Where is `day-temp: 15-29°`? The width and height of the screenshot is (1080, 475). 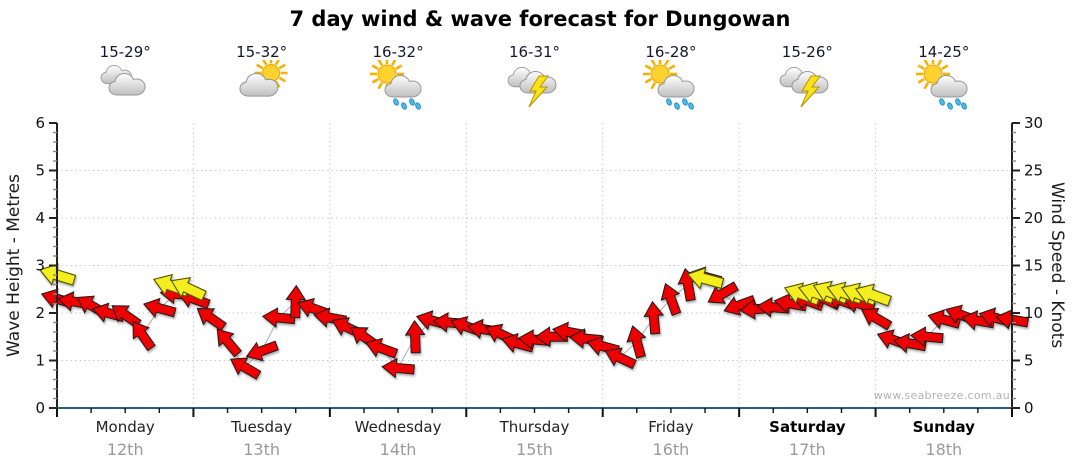
day-temp: 15-29° is located at coordinates (125, 52).